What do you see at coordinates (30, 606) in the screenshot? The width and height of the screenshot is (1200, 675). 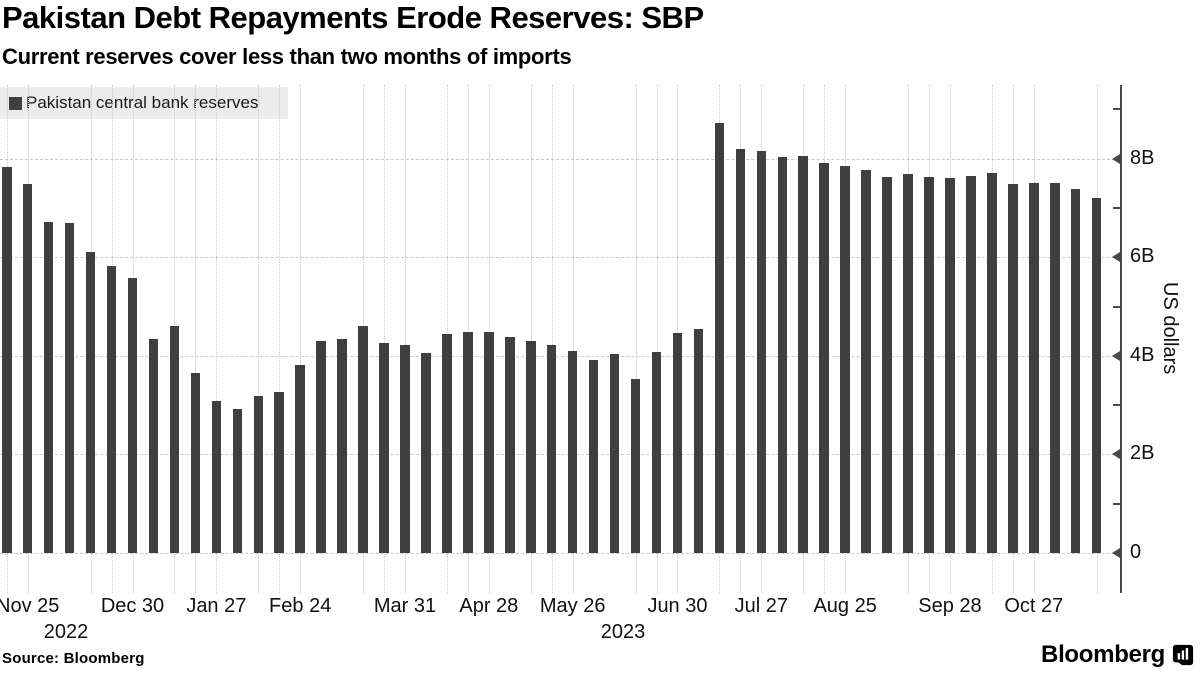 I see `x-tick-label: Nov 25` at bounding box center [30, 606].